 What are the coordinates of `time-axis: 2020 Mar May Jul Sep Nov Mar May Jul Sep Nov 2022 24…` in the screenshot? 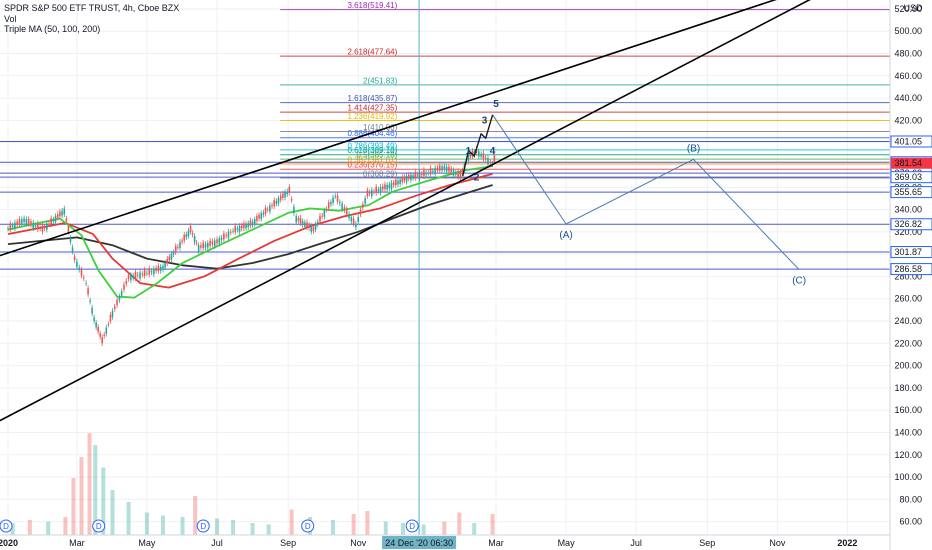 It's located at (445, 541).